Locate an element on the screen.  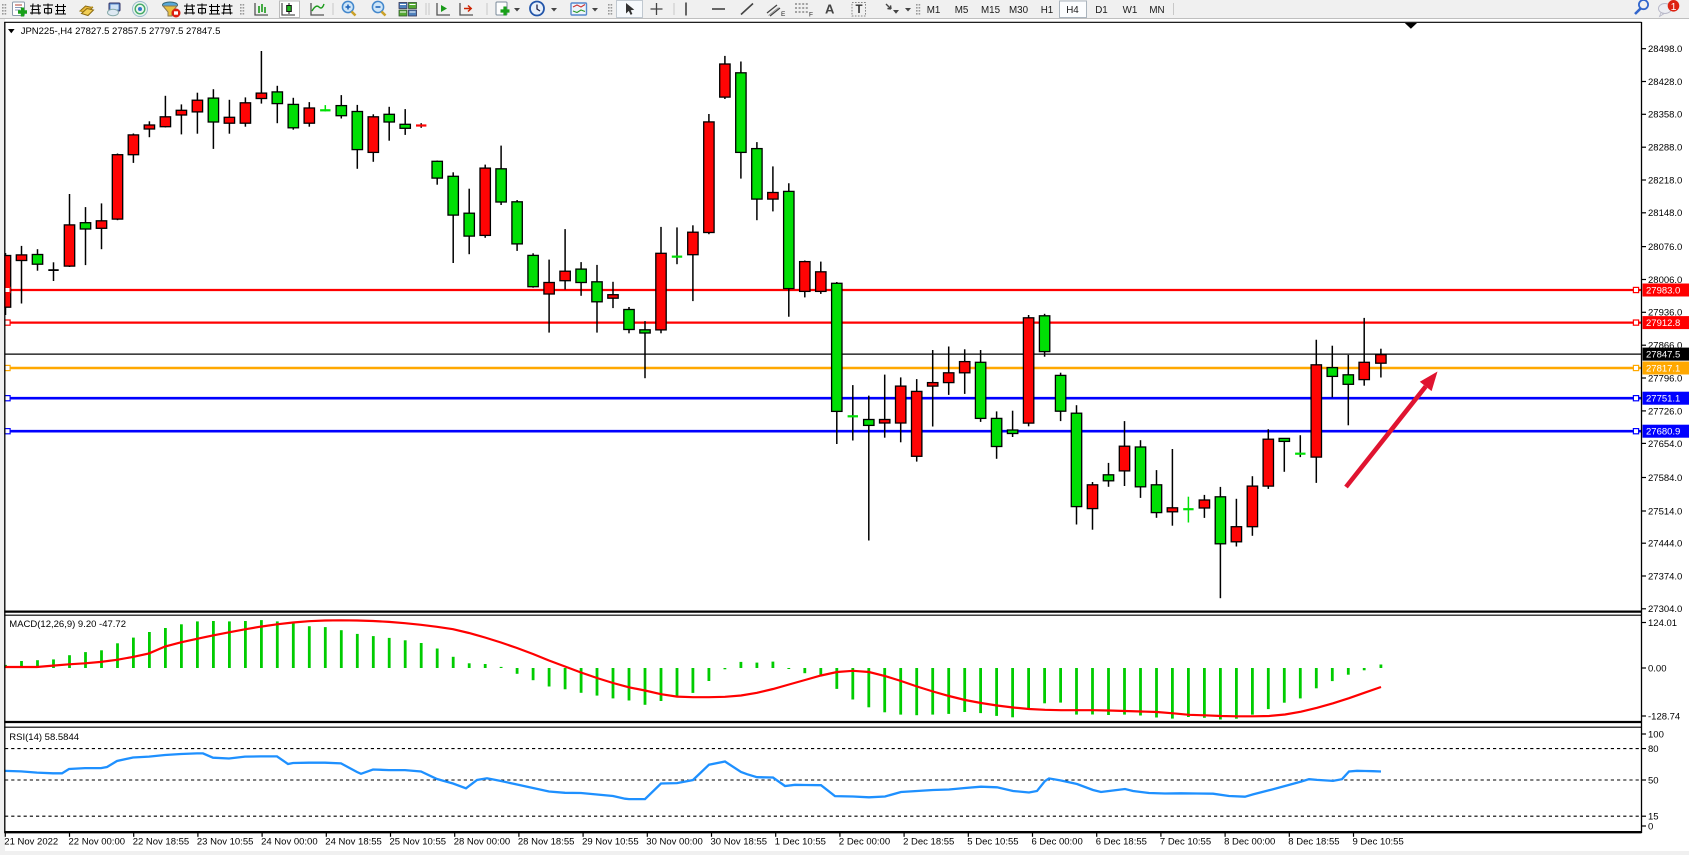
svg-text: 23 Nov 10:55 is located at coordinates (225, 842).